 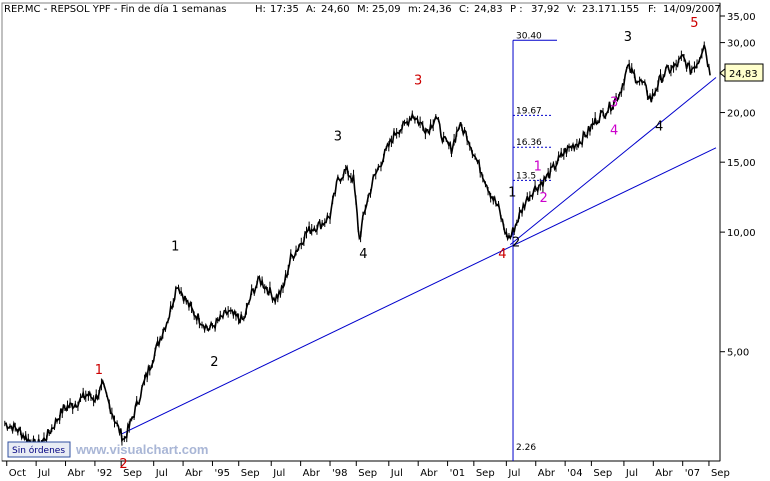 I want to click on header-field-value: 24,60, so click(x=335, y=9).